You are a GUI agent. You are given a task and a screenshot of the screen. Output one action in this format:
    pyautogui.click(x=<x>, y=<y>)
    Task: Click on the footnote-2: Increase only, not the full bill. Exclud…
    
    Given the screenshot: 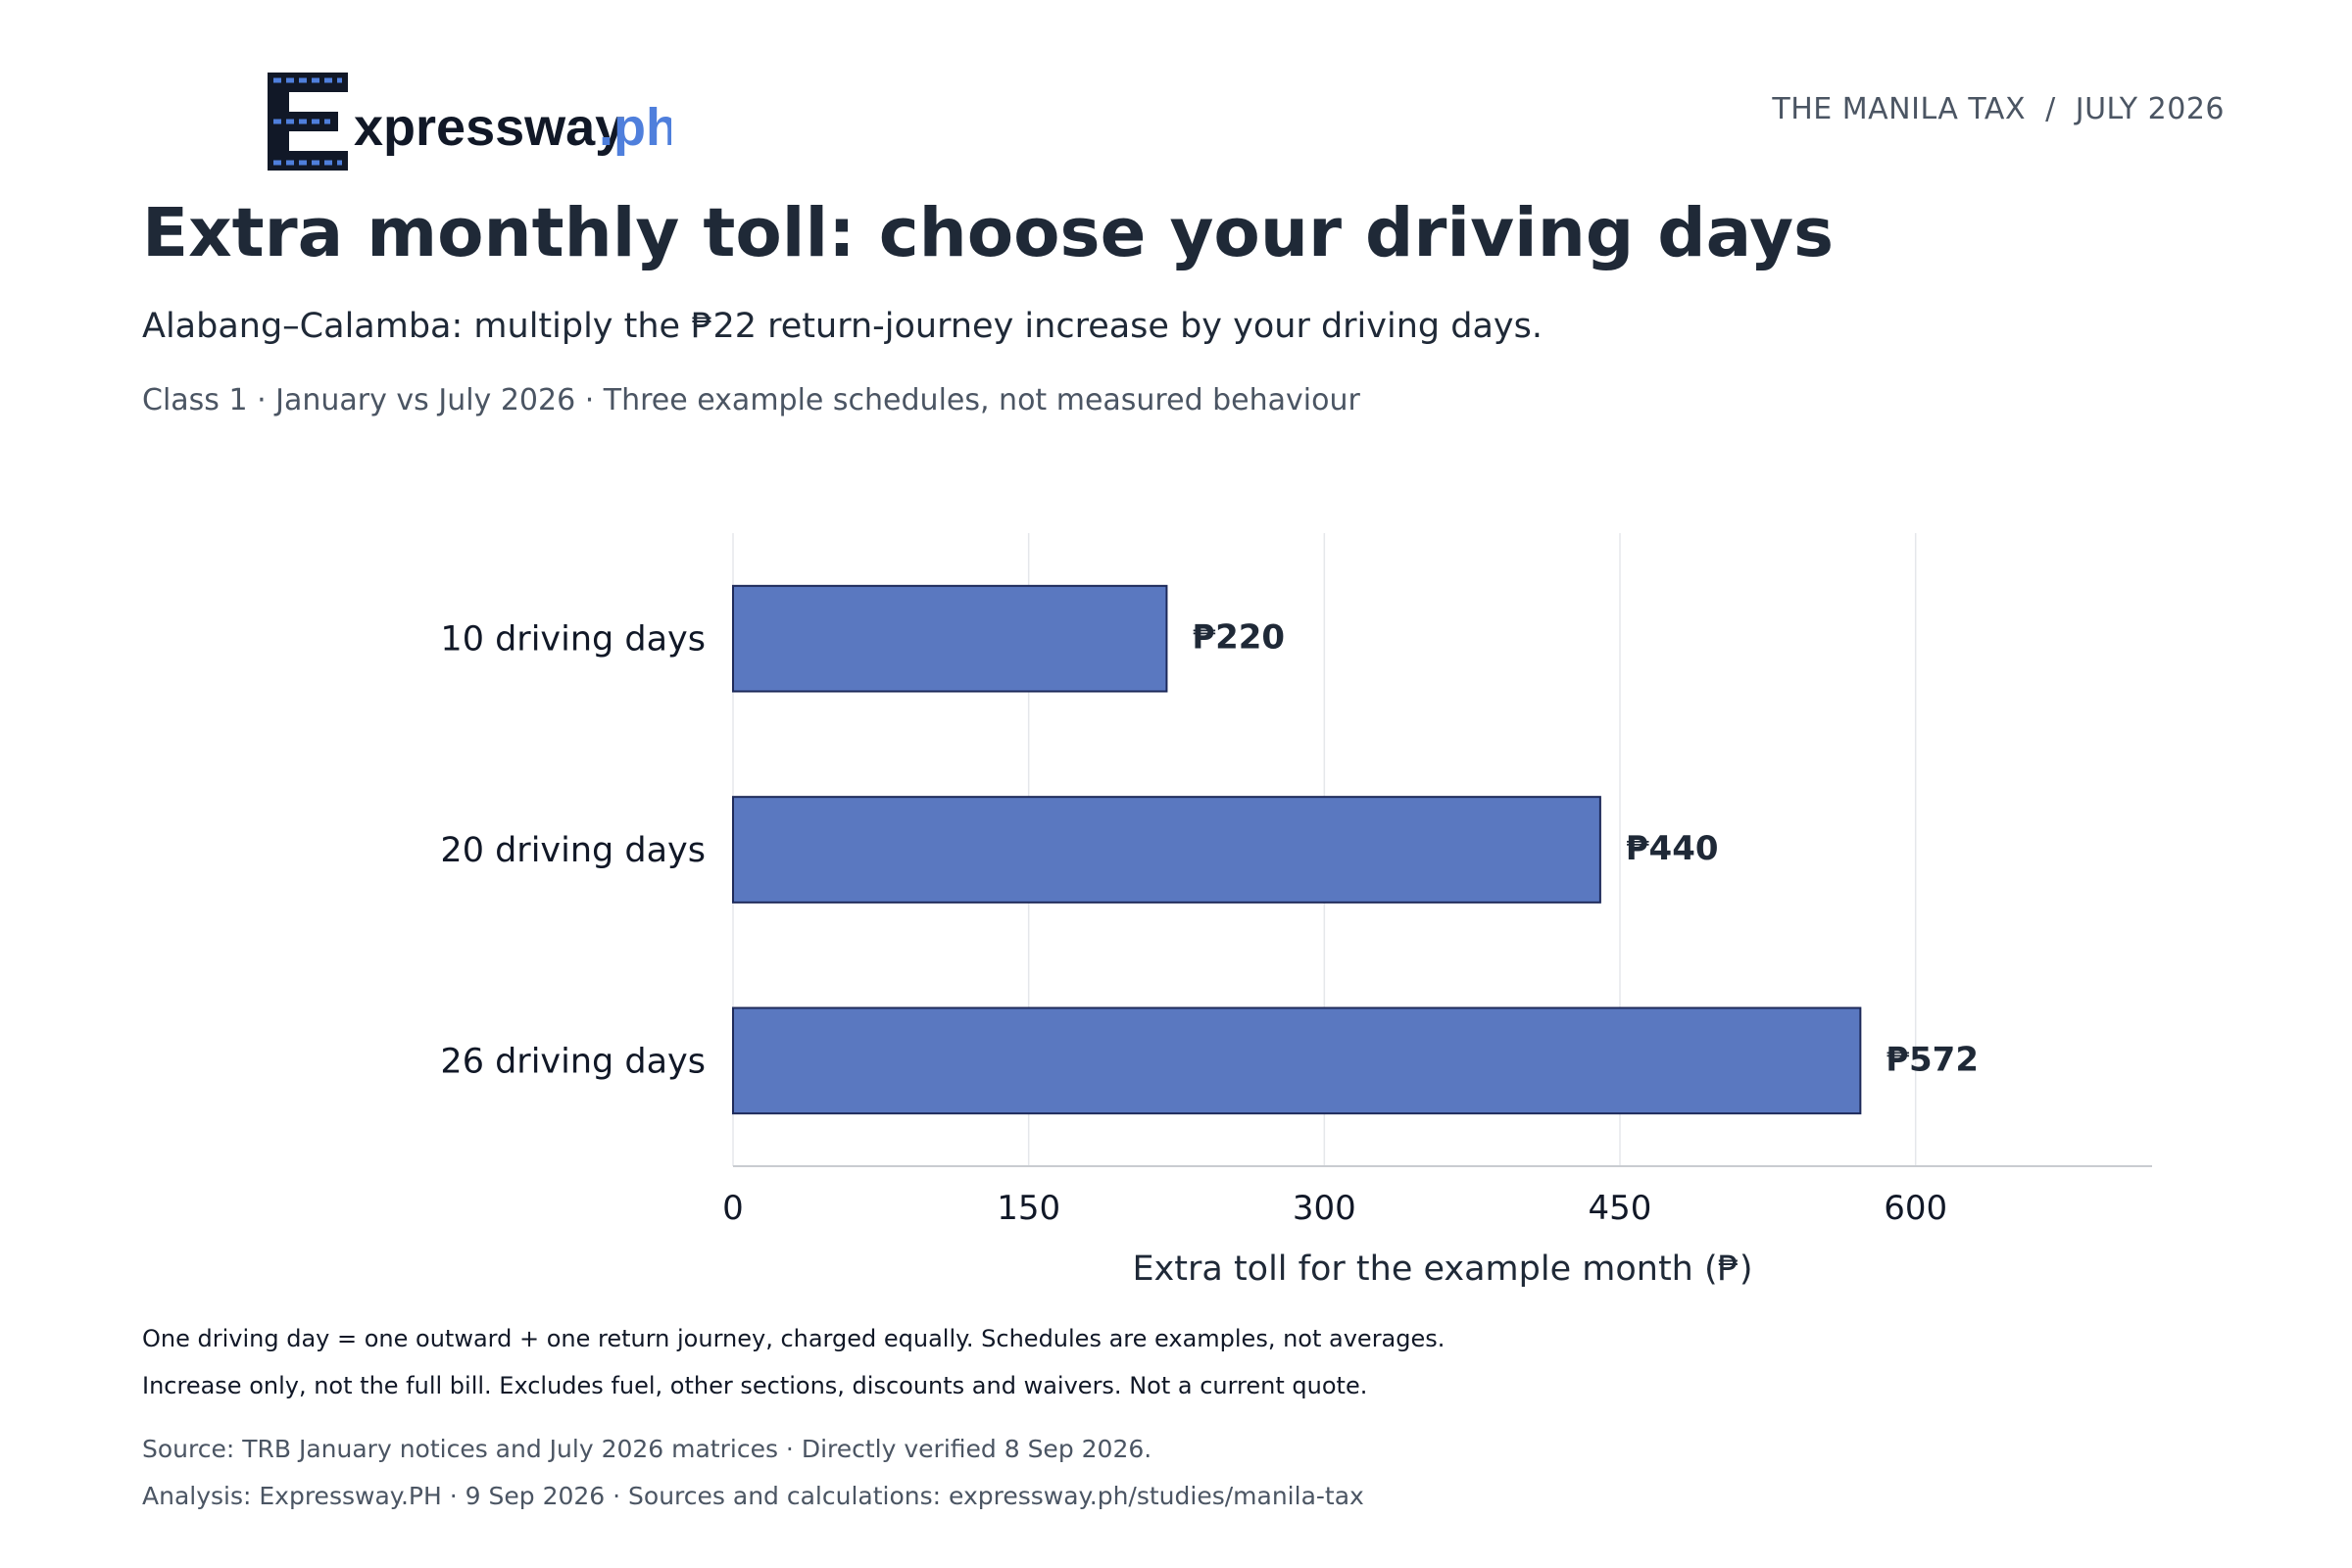 What is the action you would take?
    pyautogui.click(x=755, y=1385)
    